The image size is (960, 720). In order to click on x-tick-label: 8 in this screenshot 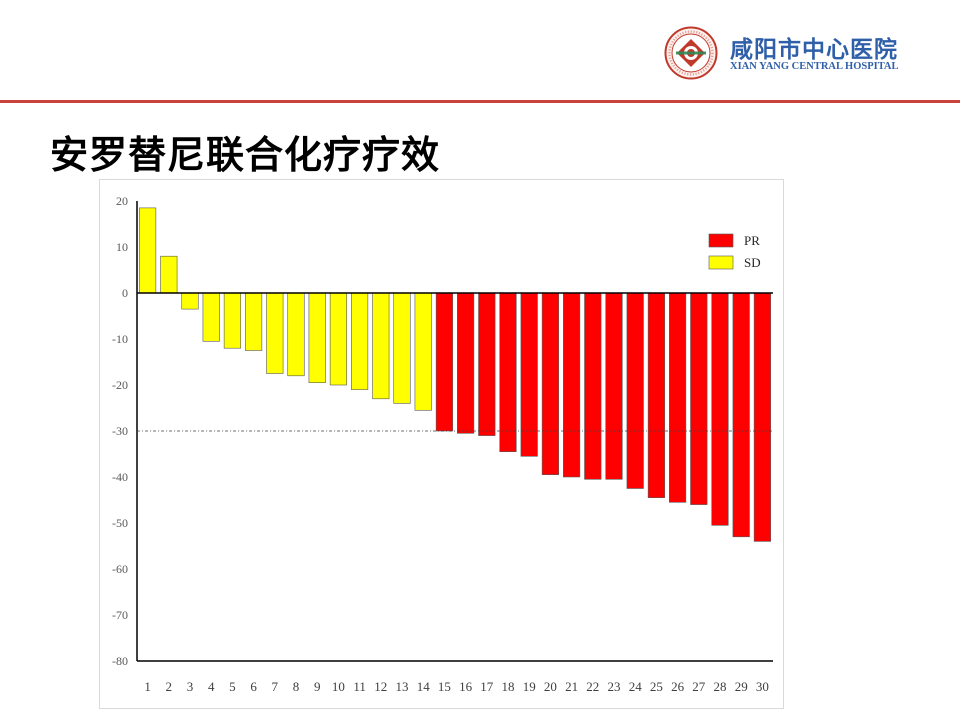, I will do `click(296, 686)`.